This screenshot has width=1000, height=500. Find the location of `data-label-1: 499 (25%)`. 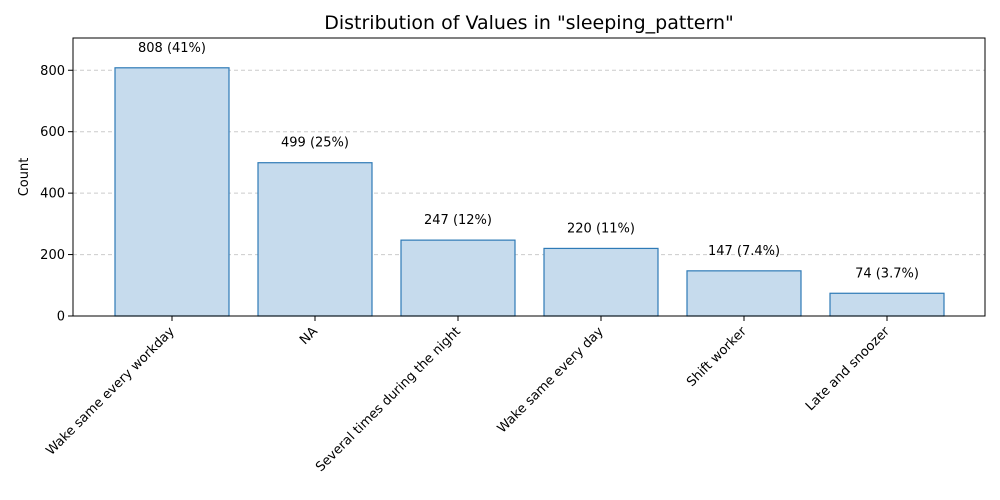

data-label-1: 499 (25%) is located at coordinates (315, 143).